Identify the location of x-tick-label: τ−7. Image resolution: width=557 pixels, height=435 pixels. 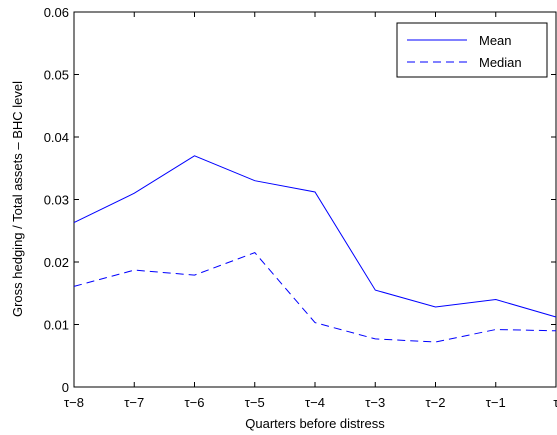
(134, 402).